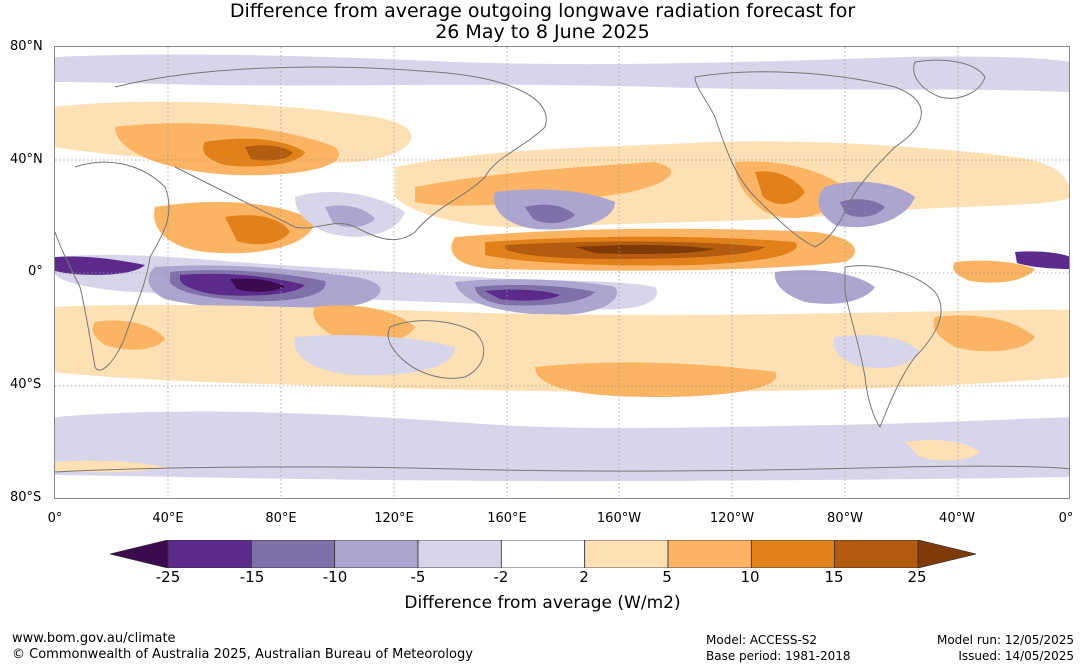 This screenshot has width=1085, height=667. I want to click on coastline-africa, so click(112, 266).